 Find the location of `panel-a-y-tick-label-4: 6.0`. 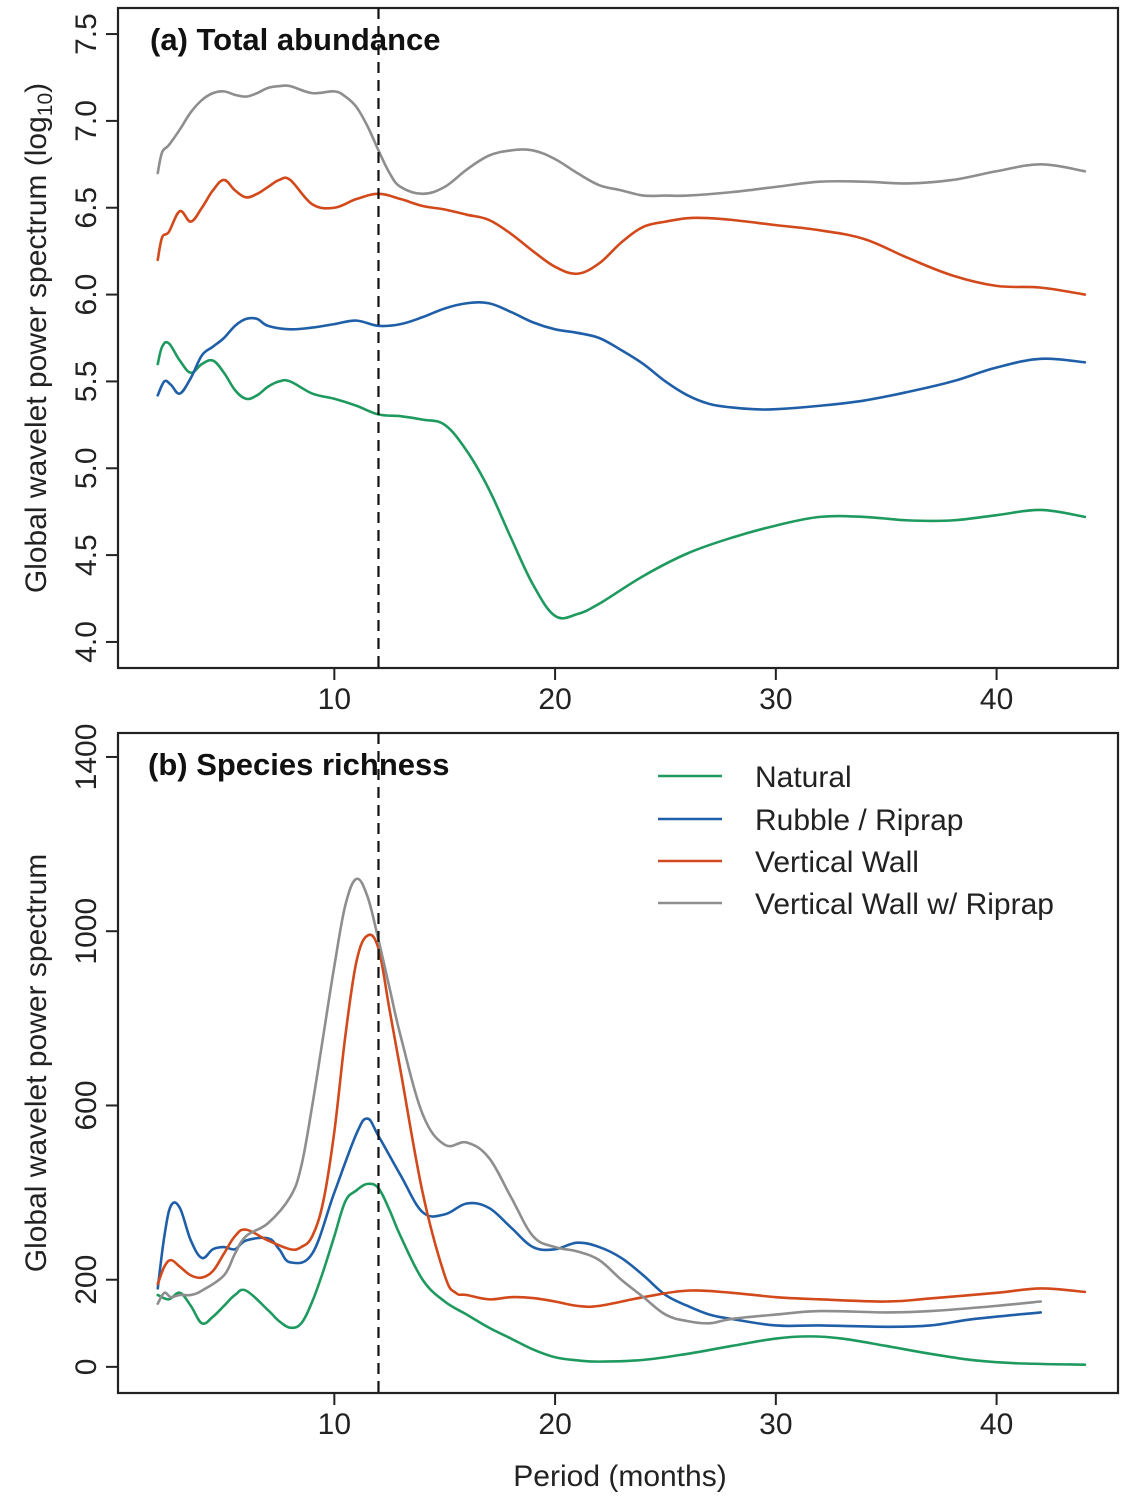

panel-a-y-tick-label-4: 6.0 is located at coordinates (86, 295).